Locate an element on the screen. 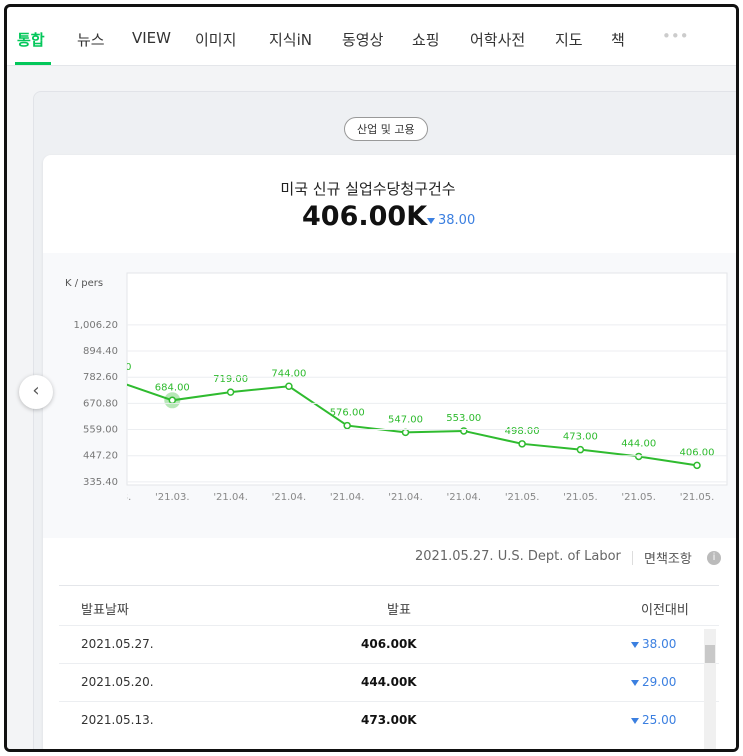 The image size is (743, 756). value-label: 498.00 is located at coordinates (522, 431).